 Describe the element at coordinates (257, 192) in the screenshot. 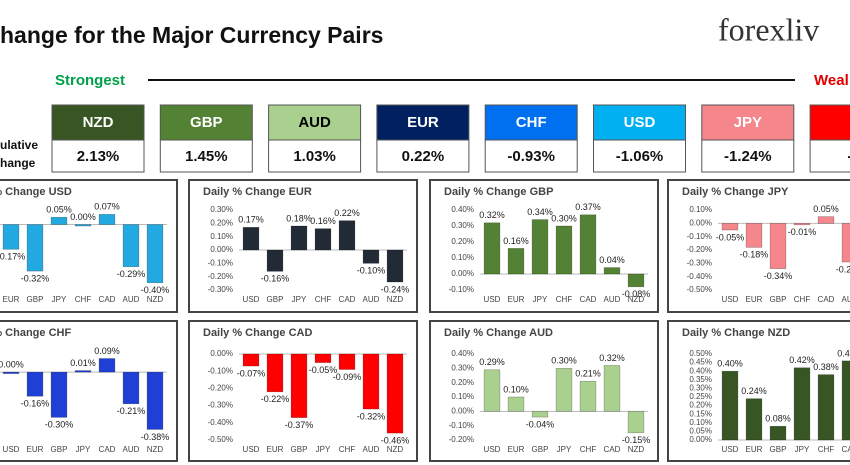

I see `chart-title: Daily % Change EUR` at that location.